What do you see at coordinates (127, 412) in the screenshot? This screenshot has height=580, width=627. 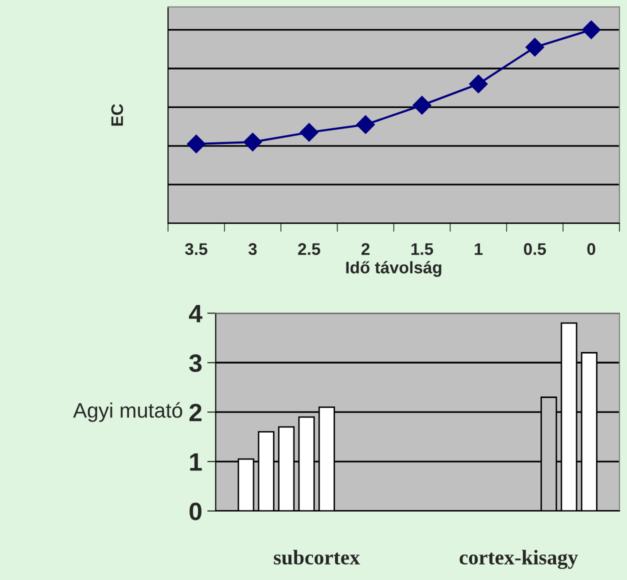 I see `y-axis-title: Agyi mutató` at bounding box center [127, 412].